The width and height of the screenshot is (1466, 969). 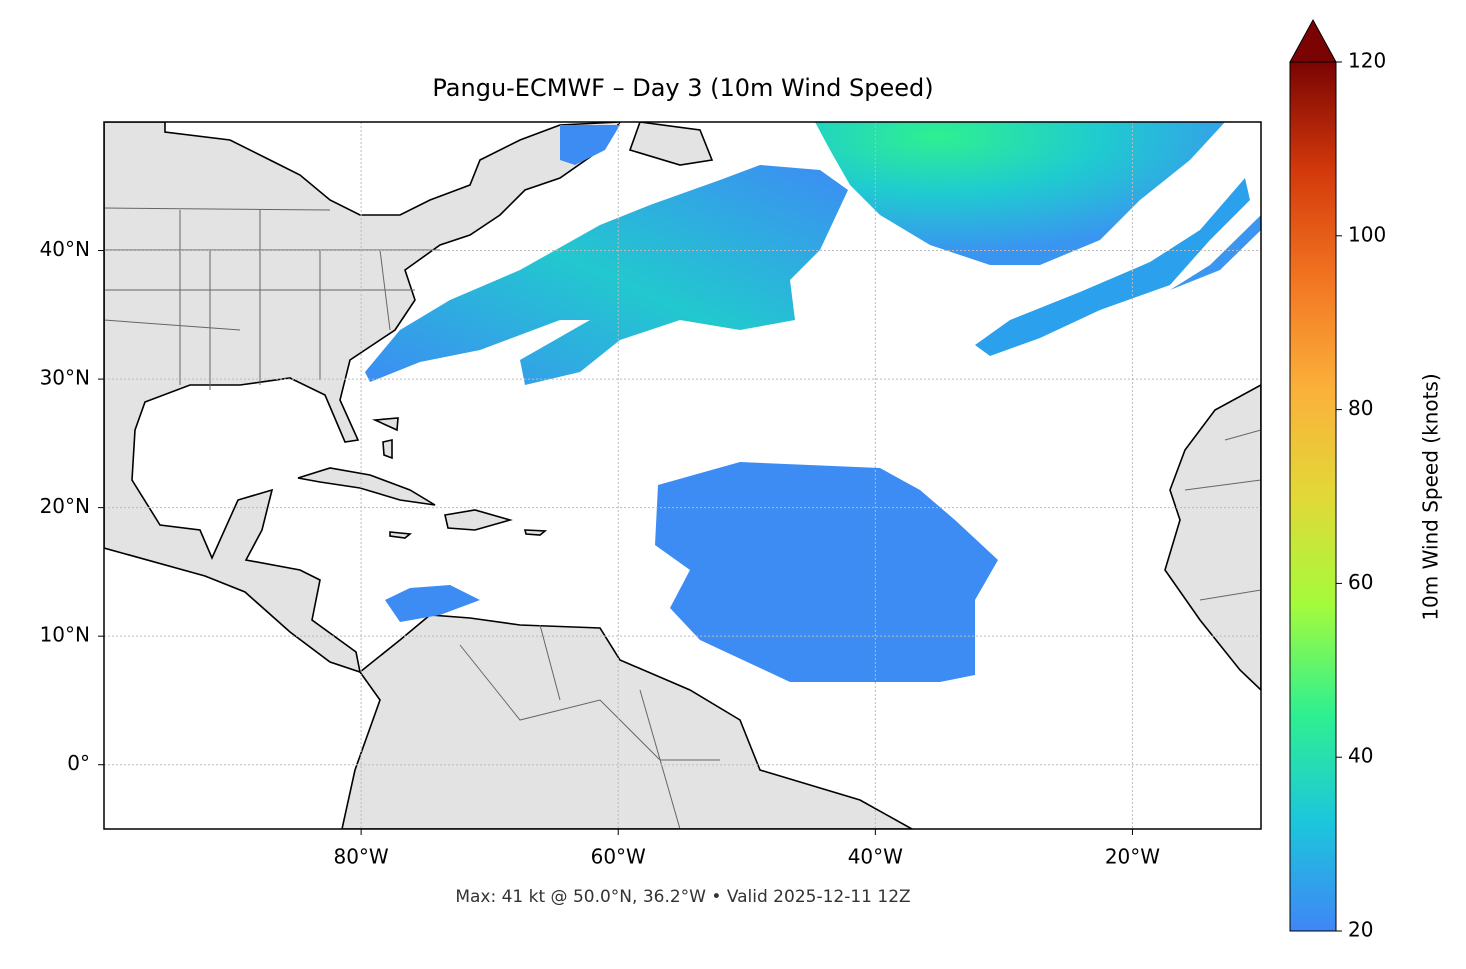 What do you see at coordinates (1360, 930) in the screenshot?
I see `colorbar-tick-label: 20` at bounding box center [1360, 930].